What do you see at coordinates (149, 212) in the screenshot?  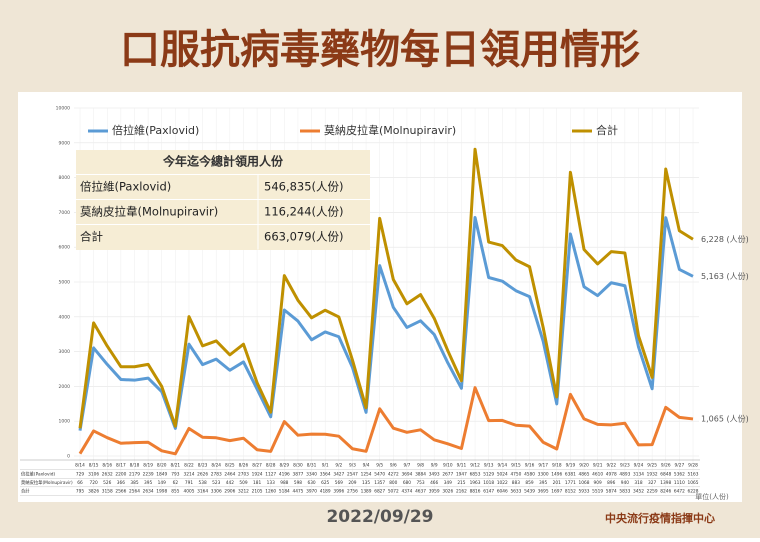 I see `summary-name: 莫納皮拉韋(Molnupiravir)` at bounding box center [149, 212].